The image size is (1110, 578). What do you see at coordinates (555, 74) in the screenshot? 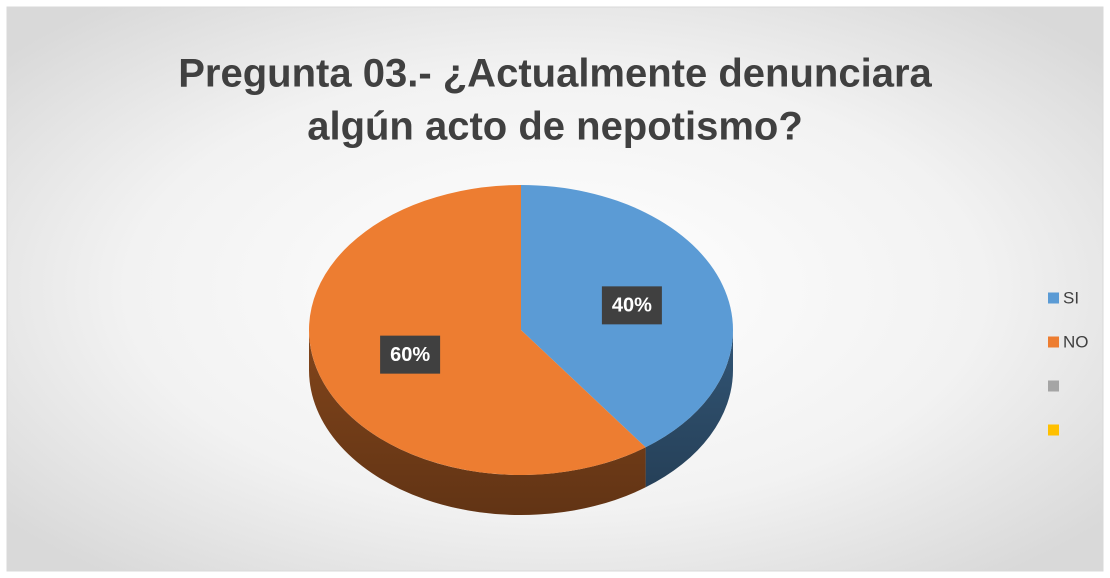
I see `chart-title: Pregunta 03.- ¿Actualmente denunciara` at bounding box center [555, 74].